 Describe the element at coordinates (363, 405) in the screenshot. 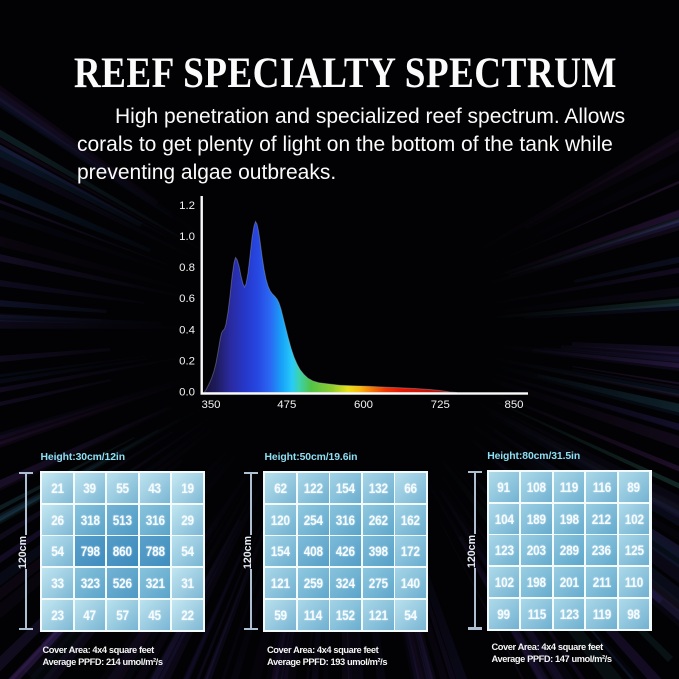

I see `svg-text: 600` at that location.